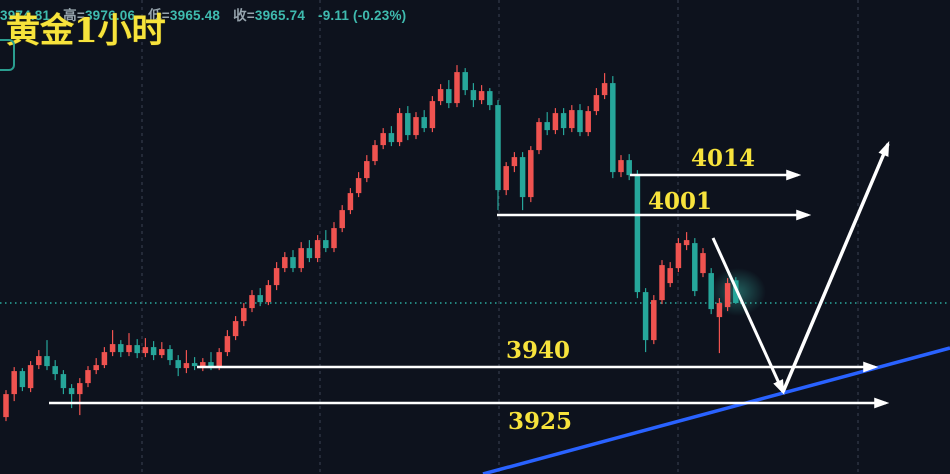 Image resolution: width=950 pixels, height=474 pixels. Describe the element at coordinates (159, 15) in the screenshot. I see `low-label: 低=` at that location.